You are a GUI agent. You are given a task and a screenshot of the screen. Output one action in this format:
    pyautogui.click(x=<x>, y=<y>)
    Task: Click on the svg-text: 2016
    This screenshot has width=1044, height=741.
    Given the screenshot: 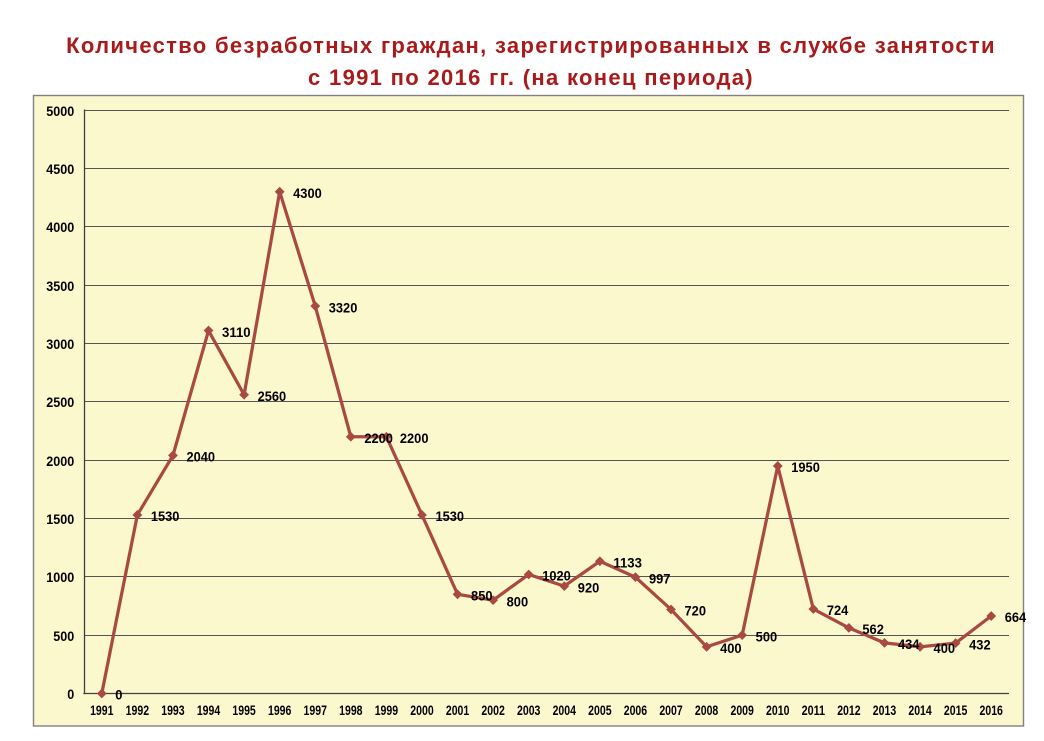 What is the action you would take?
    pyautogui.click(x=992, y=710)
    